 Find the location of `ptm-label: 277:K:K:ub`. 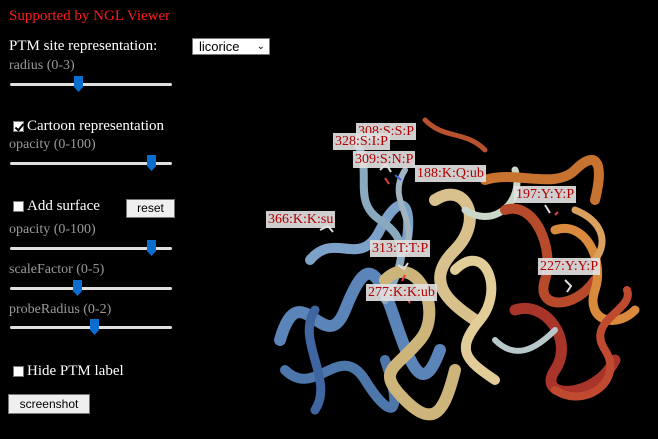

ptm-label: 277:K:K:ub is located at coordinates (401, 292).